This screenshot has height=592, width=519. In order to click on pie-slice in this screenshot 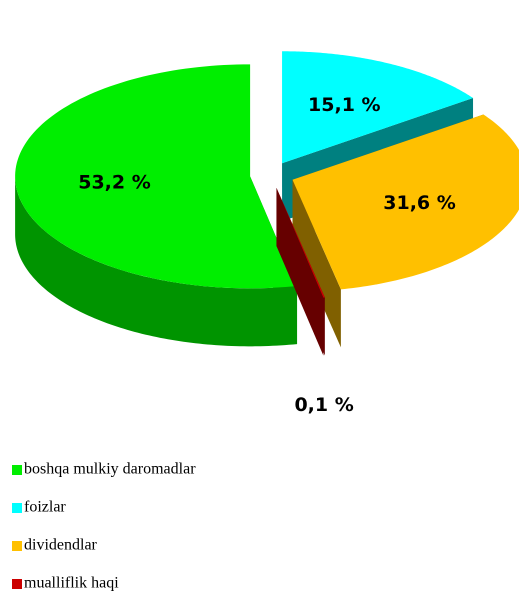, I will do `click(300, 271)`.